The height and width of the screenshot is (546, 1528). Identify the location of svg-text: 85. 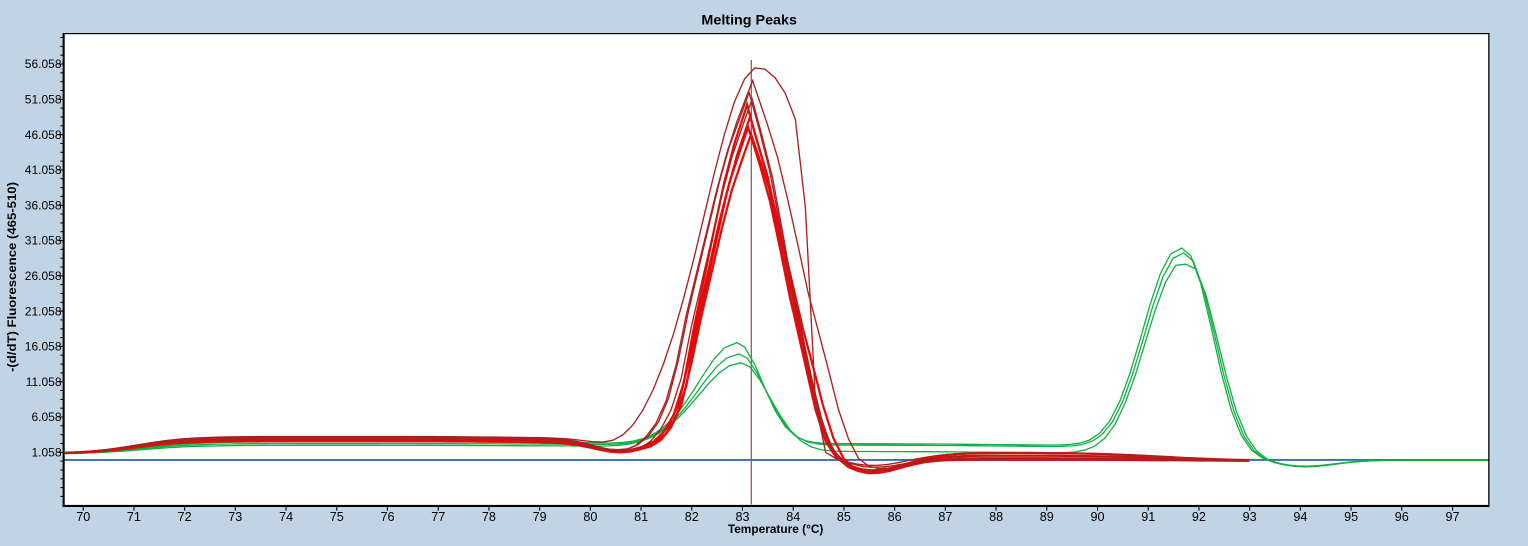
(844, 517).